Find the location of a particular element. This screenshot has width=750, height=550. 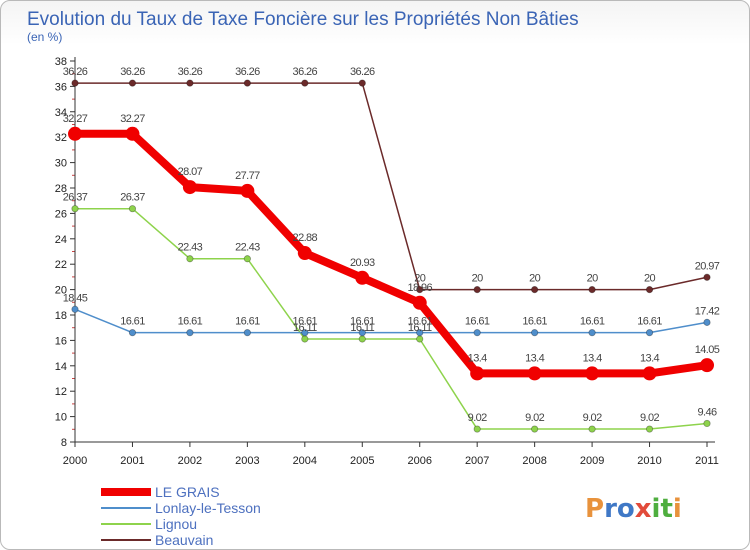

data-label: 28.07 is located at coordinates (190, 172).